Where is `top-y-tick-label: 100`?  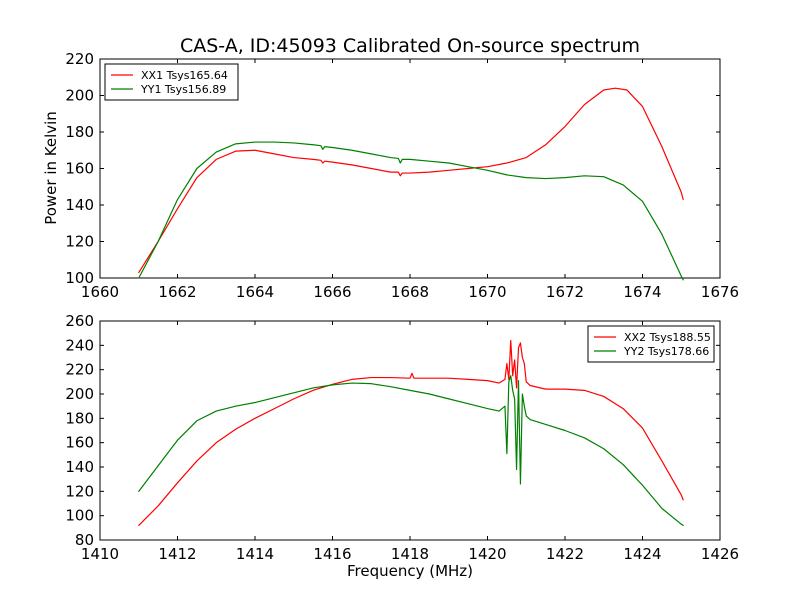 top-y-tick-label: 100 is located at coordinates (79, 278).